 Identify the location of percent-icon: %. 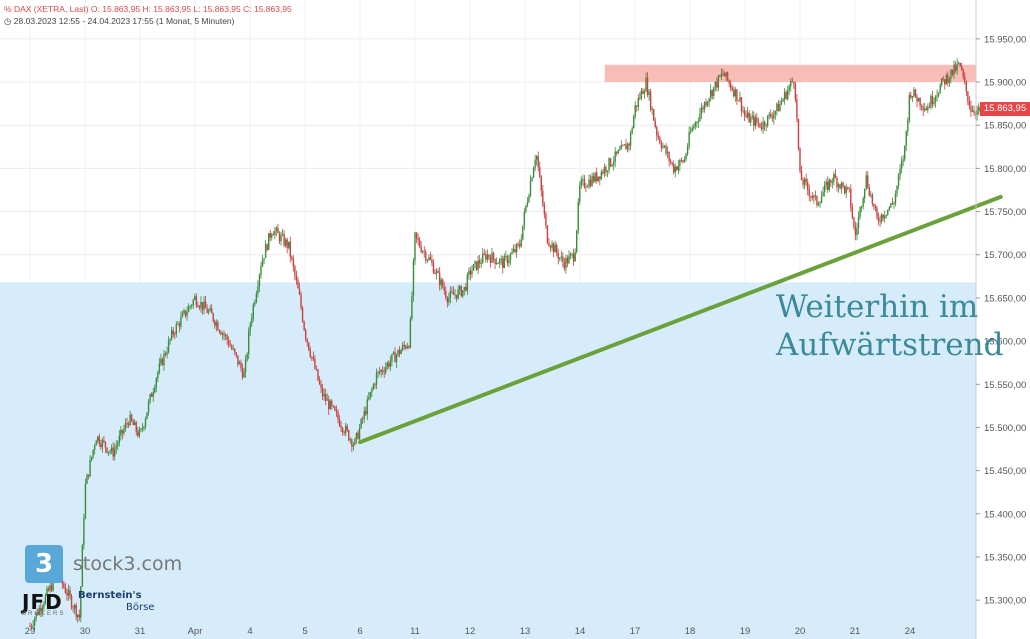
(8, 9).